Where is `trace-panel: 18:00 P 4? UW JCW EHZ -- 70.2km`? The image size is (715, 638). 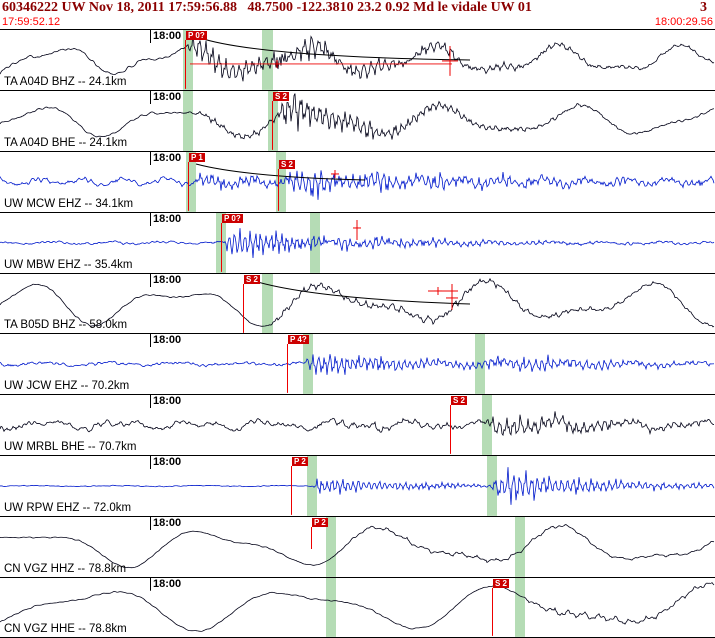 trace-panel: 18:00 P 4? UW JCW EHZ -- 70.2km is located at coordinates (357, 364).